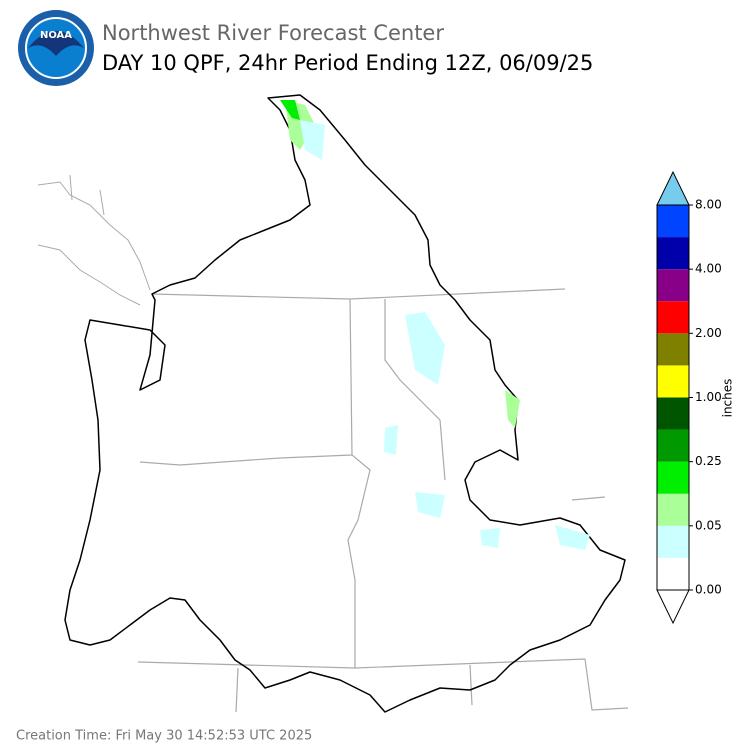 The width and height of the screenshot is (756, 756). What do you see at coordinates (94, 240) in the screenshot?
I see `coastline-bc` at bounding box center [94, 240].